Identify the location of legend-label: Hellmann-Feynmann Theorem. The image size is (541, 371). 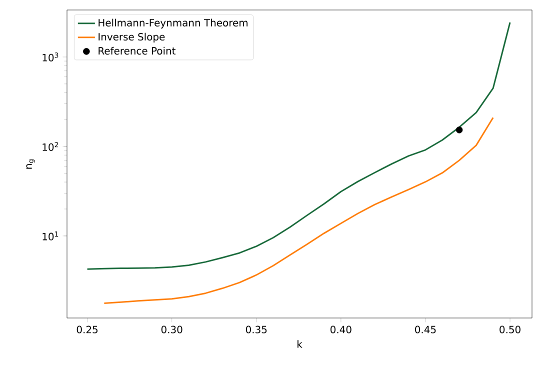
(173, 23).